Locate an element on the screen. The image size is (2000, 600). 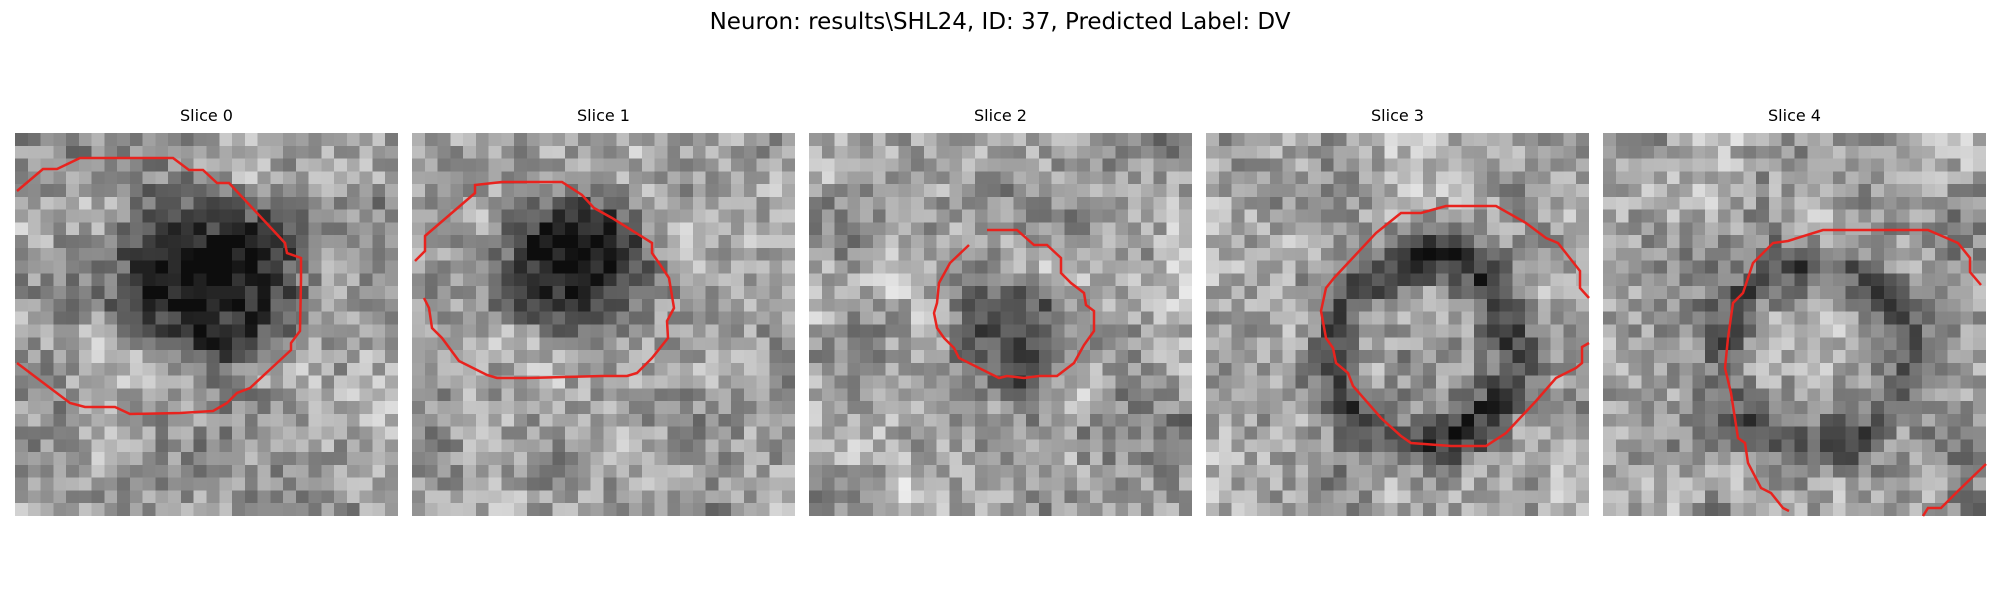
slice-panel-1: Slice 1 is located at coordinates (603, 310).